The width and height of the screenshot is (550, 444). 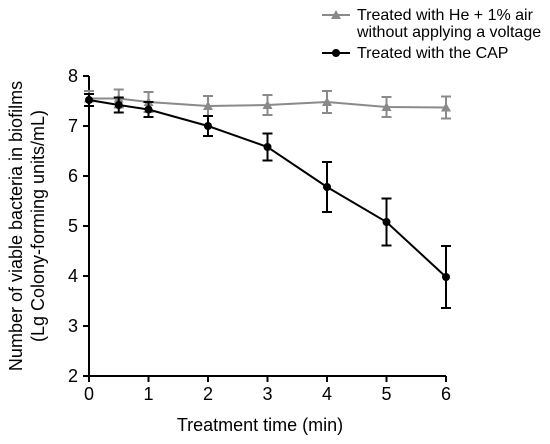 I want to click on y-tick-label: 4, so click(x=73, y=276).